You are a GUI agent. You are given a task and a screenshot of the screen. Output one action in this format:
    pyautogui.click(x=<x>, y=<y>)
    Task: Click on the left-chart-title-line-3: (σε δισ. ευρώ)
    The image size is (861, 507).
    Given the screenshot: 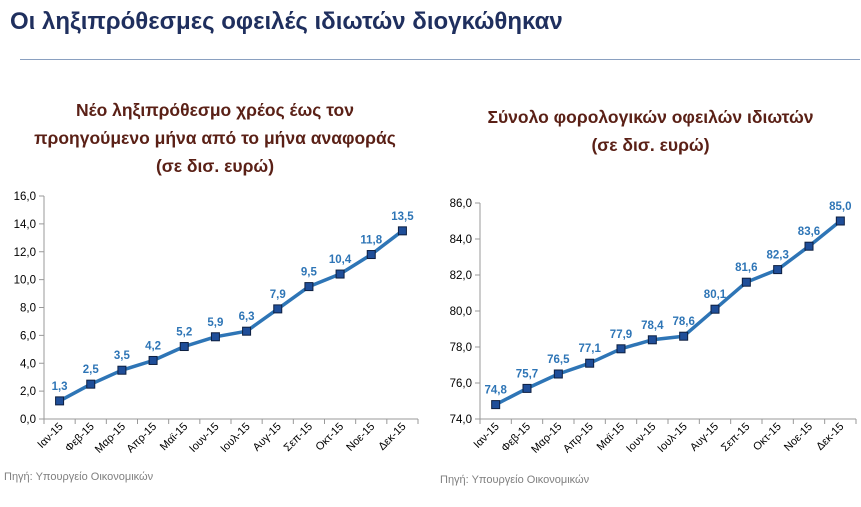 What is the action you would take?
    pyautogui.click(x=215, y=166)
    